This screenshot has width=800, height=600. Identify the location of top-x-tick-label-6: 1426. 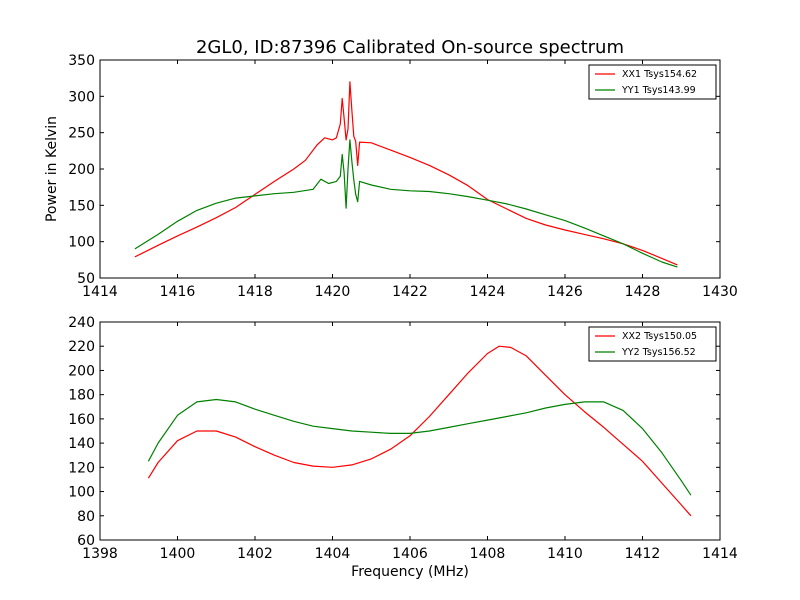
(565, 292).